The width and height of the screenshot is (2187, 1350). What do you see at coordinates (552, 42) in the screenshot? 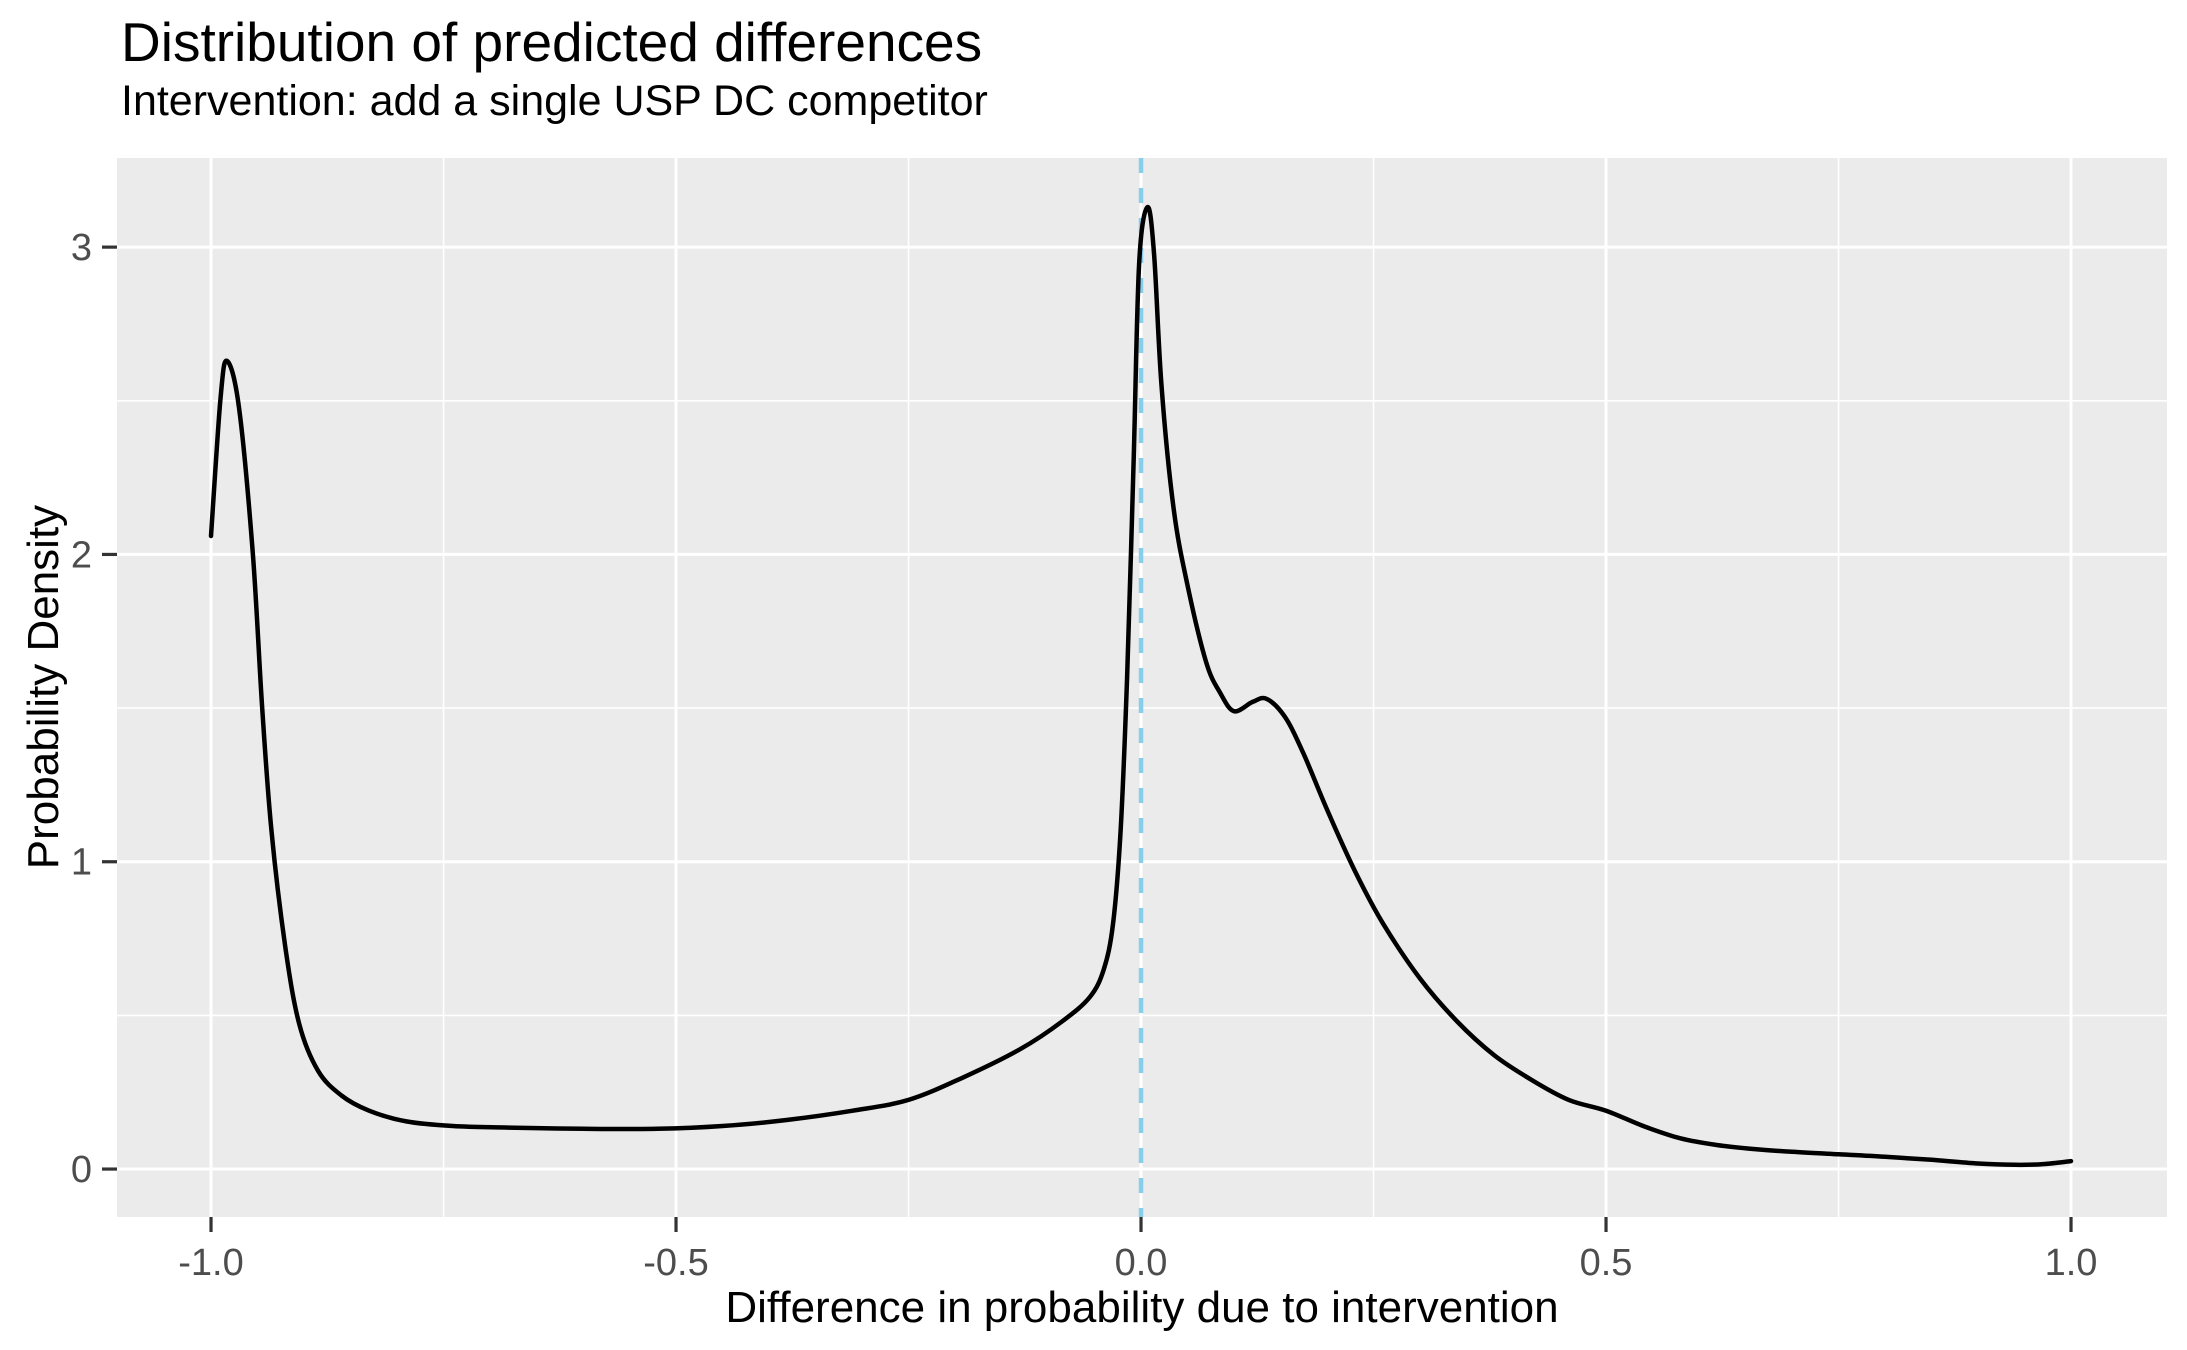
I see `chart-title: Distribution of predicted differences` at bounding box center [552, 42].